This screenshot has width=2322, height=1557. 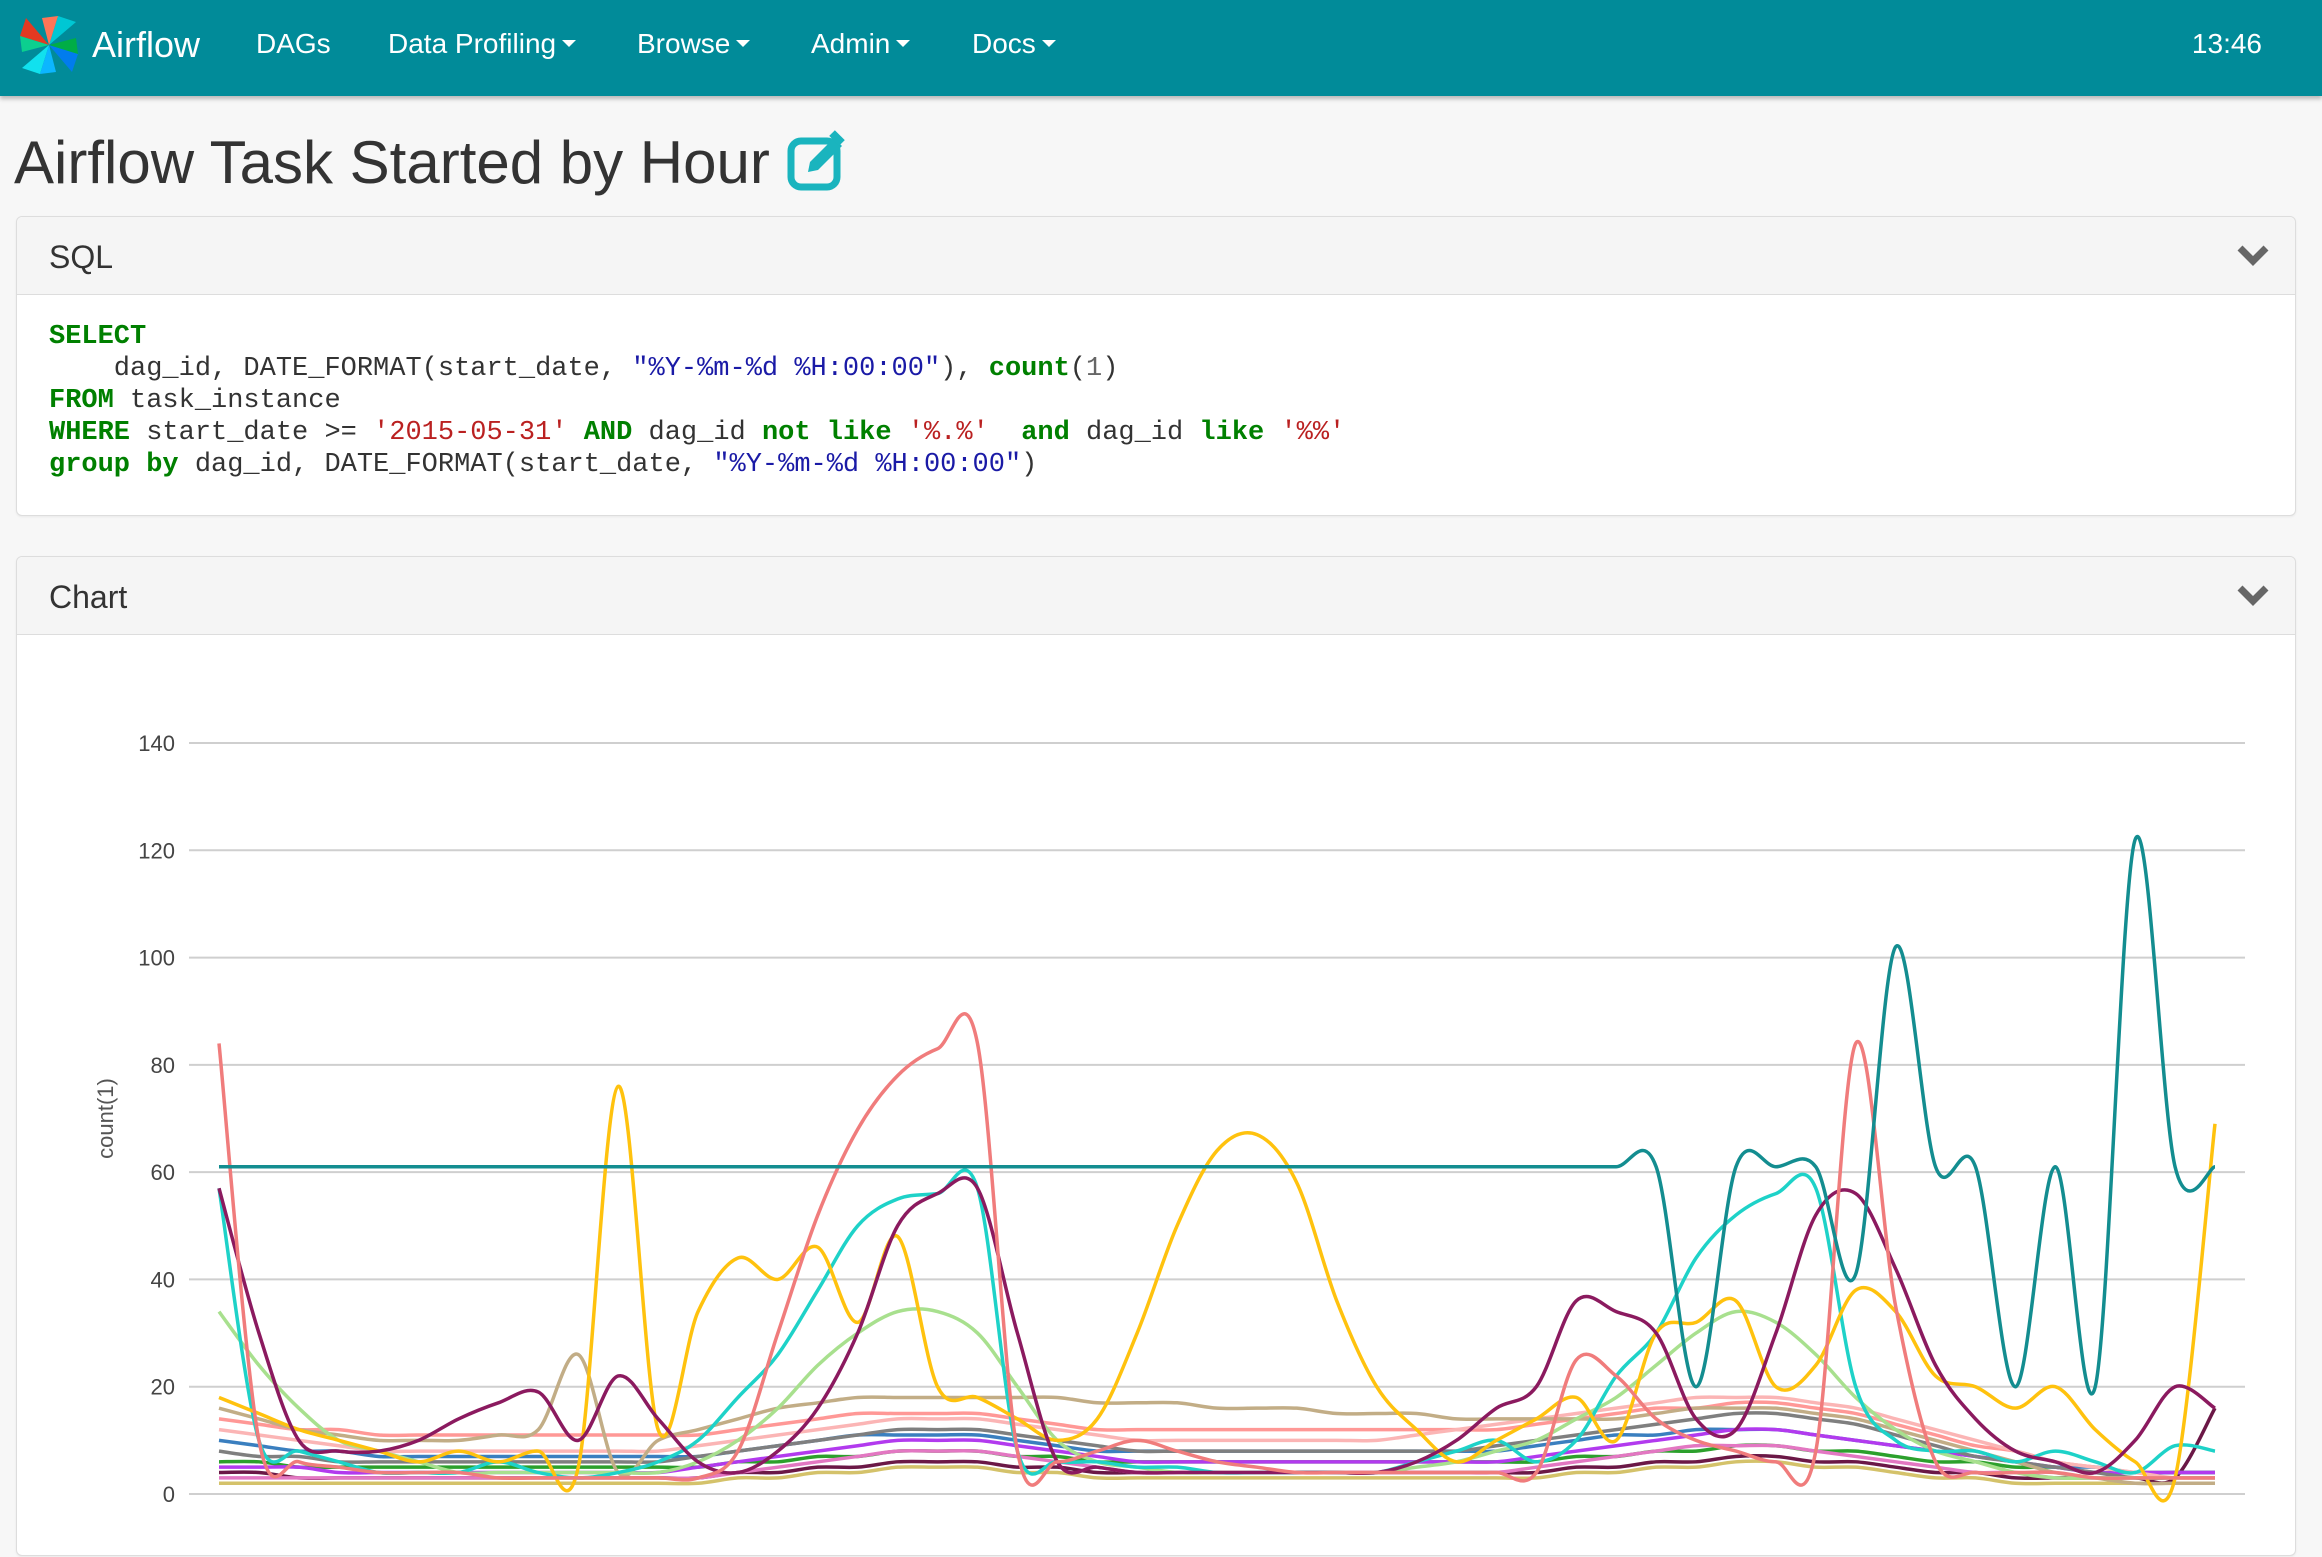 I want to click on y-axis-label: count(1), so click(x=105, y=1118).